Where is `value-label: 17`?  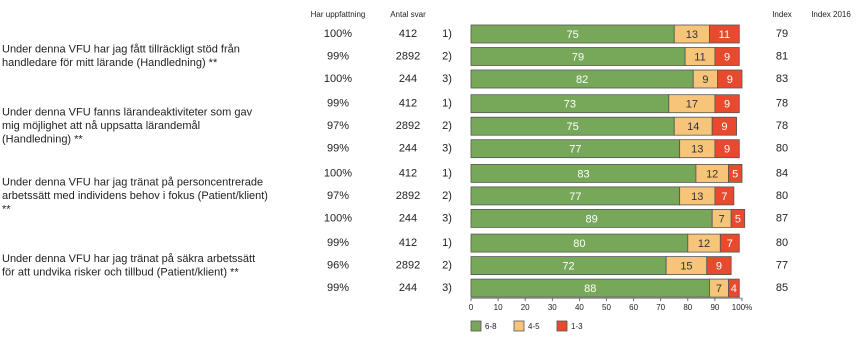 value-label: 17 is located at coordinates (692, 105).